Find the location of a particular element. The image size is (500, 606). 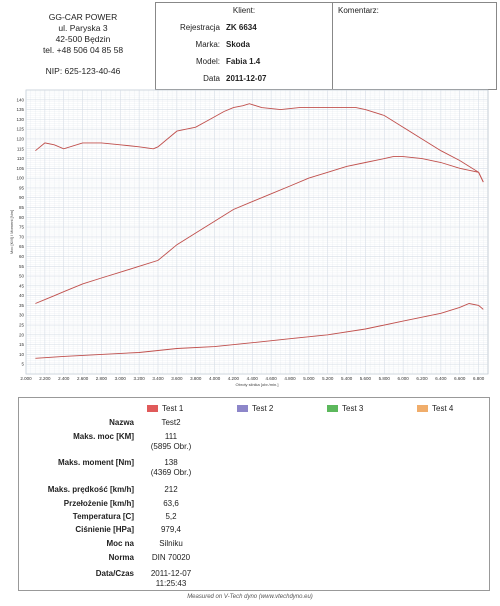

x-tick-label: 6.200 is located at coordinates (422, 378).